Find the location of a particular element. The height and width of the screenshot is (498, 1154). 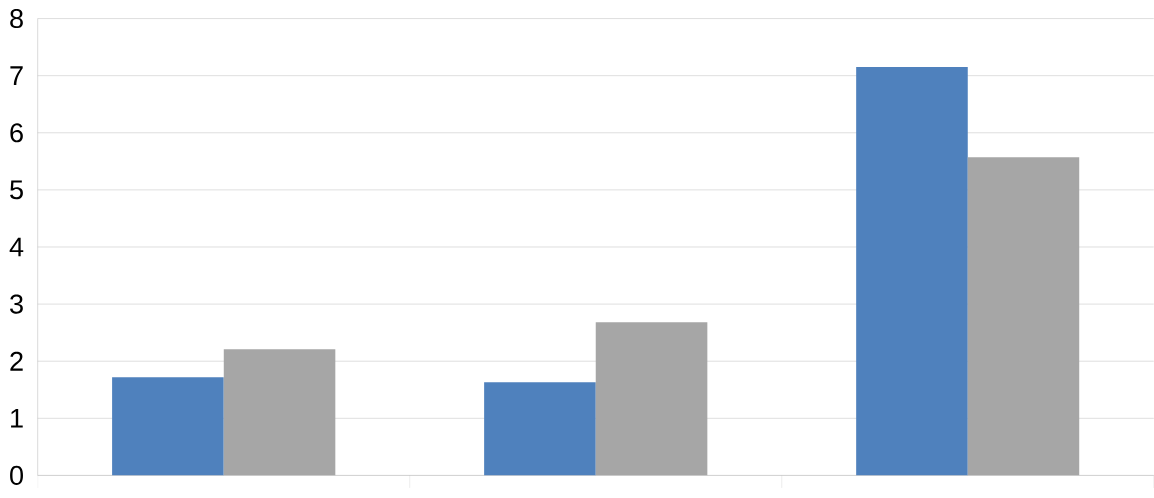

y-tick-label: 6 is located at coordinates (16, 133).